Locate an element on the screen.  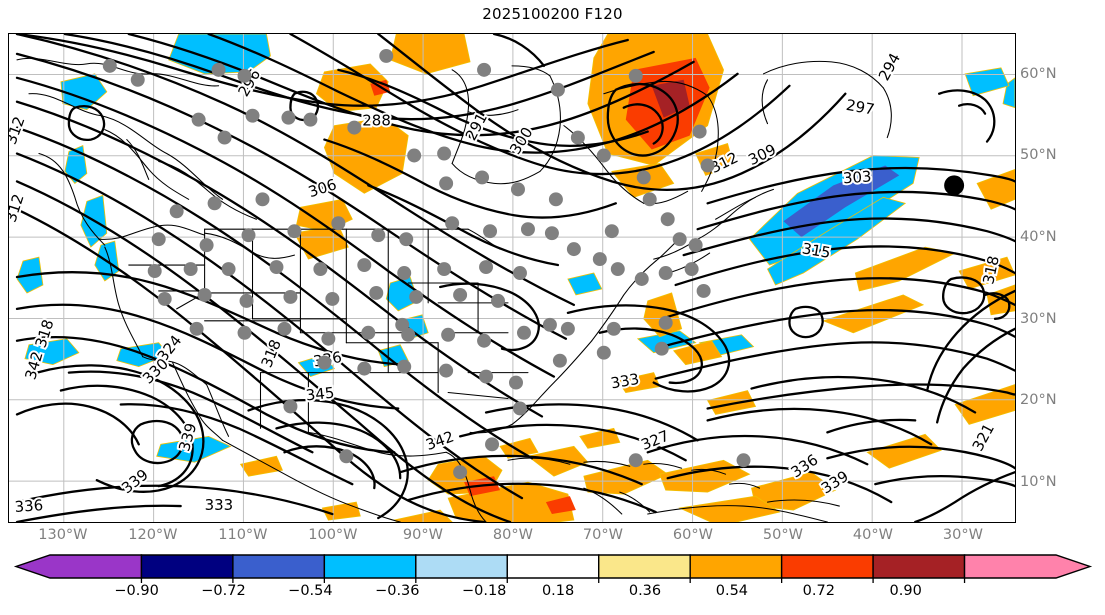
contour-label: 288 is located at coordinates (376, 121).